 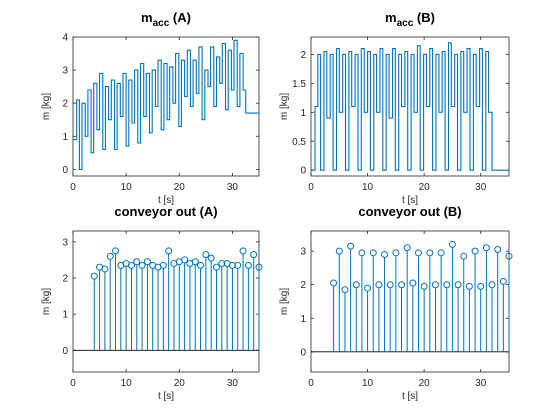 I want to click on chart-title: conveyor out (B), so click(x=409, y=211).